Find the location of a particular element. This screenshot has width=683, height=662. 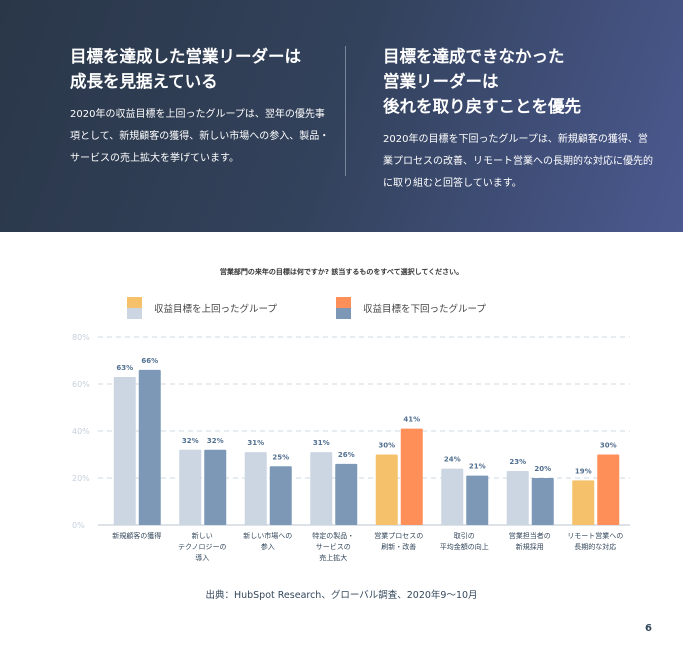

x-tick-label: テクノロジーの is located at coordinates (202, 547).